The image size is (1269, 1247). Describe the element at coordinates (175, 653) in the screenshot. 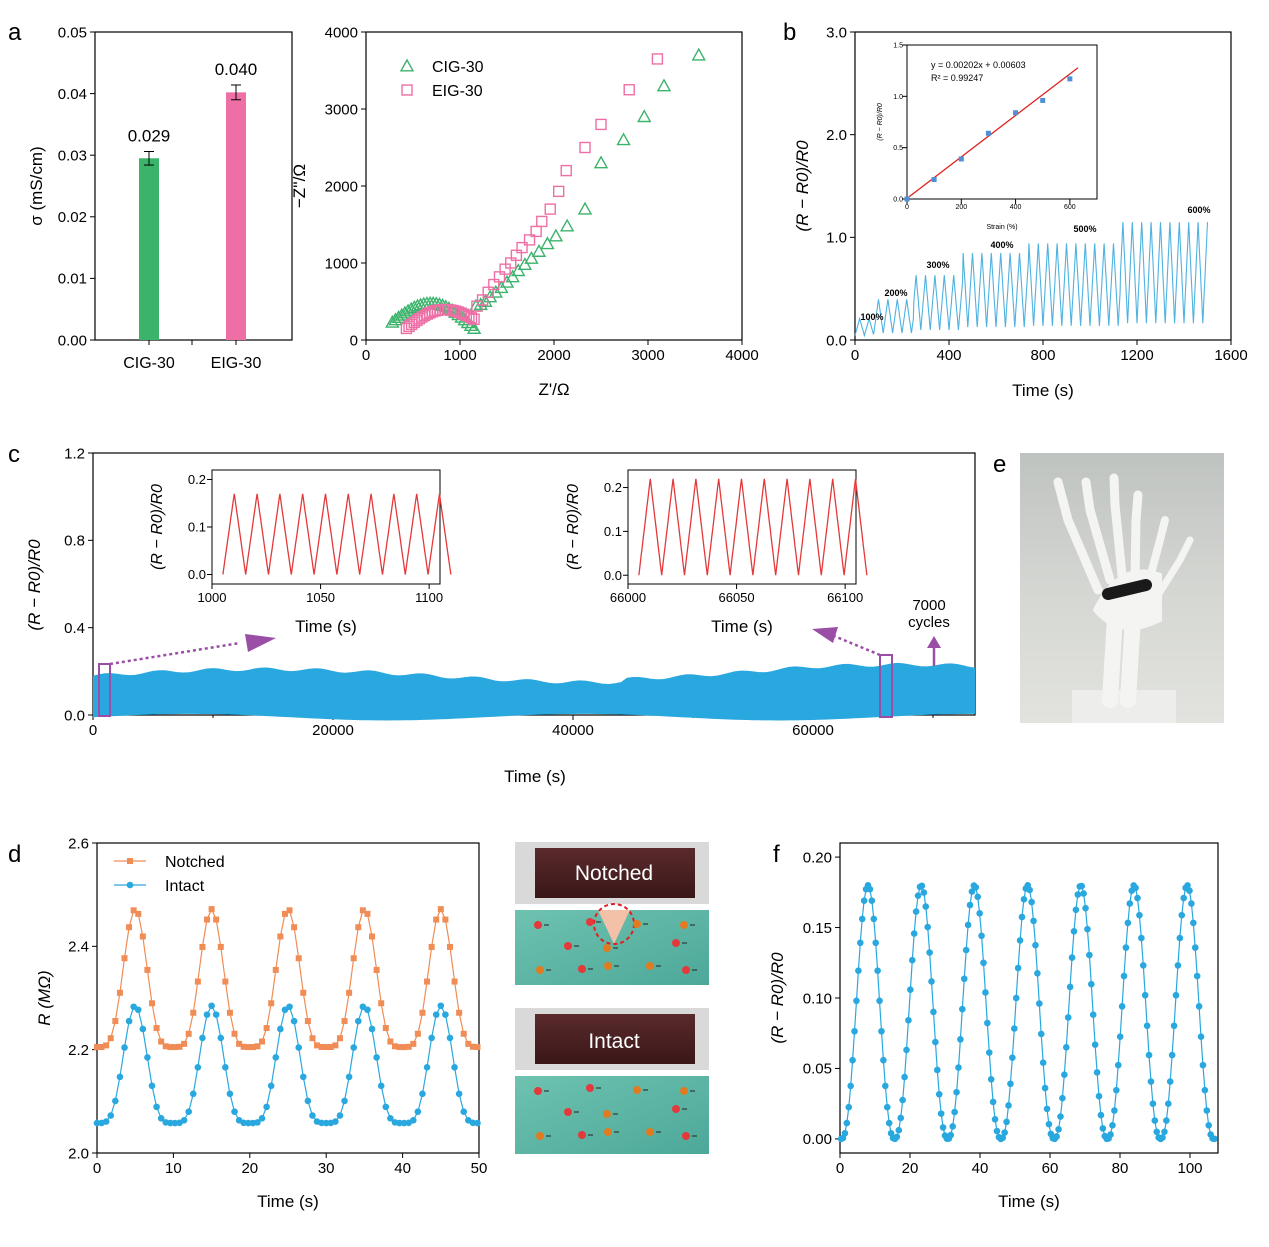

I see `zoom-arrow-left` at that location.